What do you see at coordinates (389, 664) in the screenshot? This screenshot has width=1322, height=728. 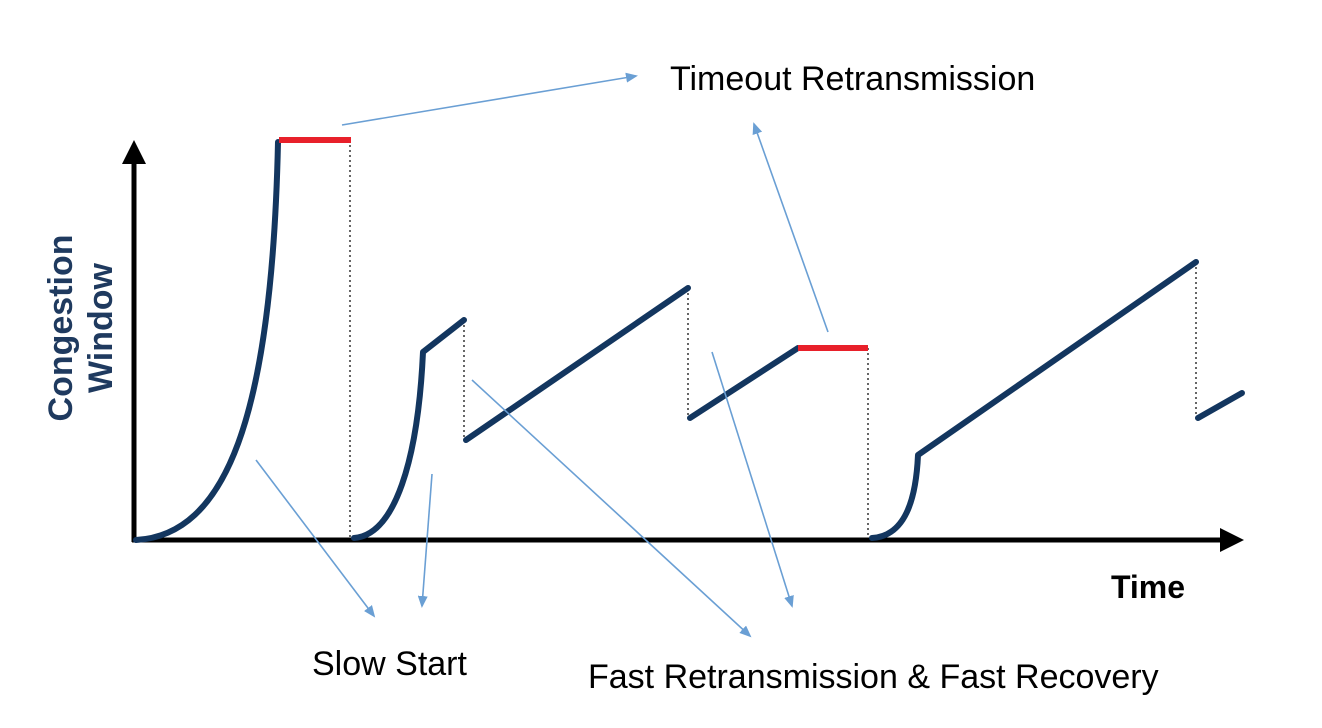 I see `slow-start-label: Slow Start` at bounding box center [389, 664].